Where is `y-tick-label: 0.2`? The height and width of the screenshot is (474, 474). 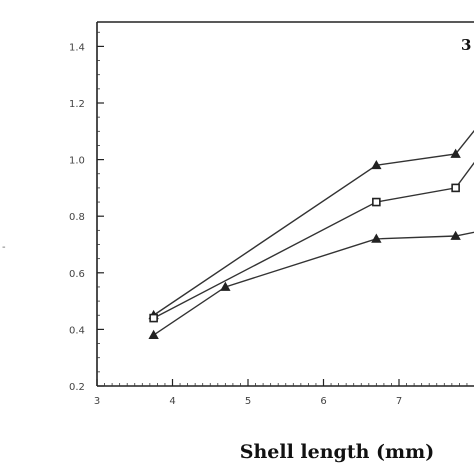 y-tick-label: 0.2 is located at coordinates (77, 387).